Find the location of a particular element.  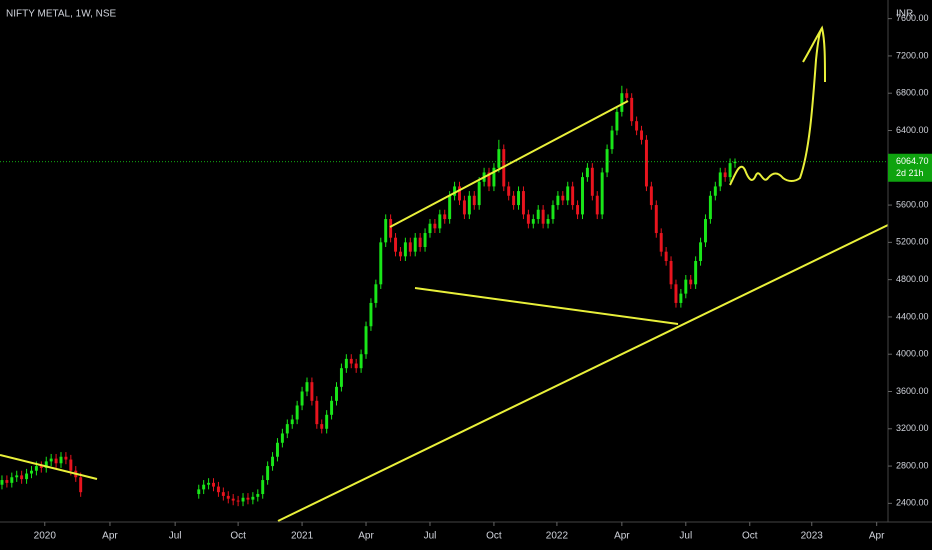

y-tick-label: 5600.00 is located at coordinates (912, 204).